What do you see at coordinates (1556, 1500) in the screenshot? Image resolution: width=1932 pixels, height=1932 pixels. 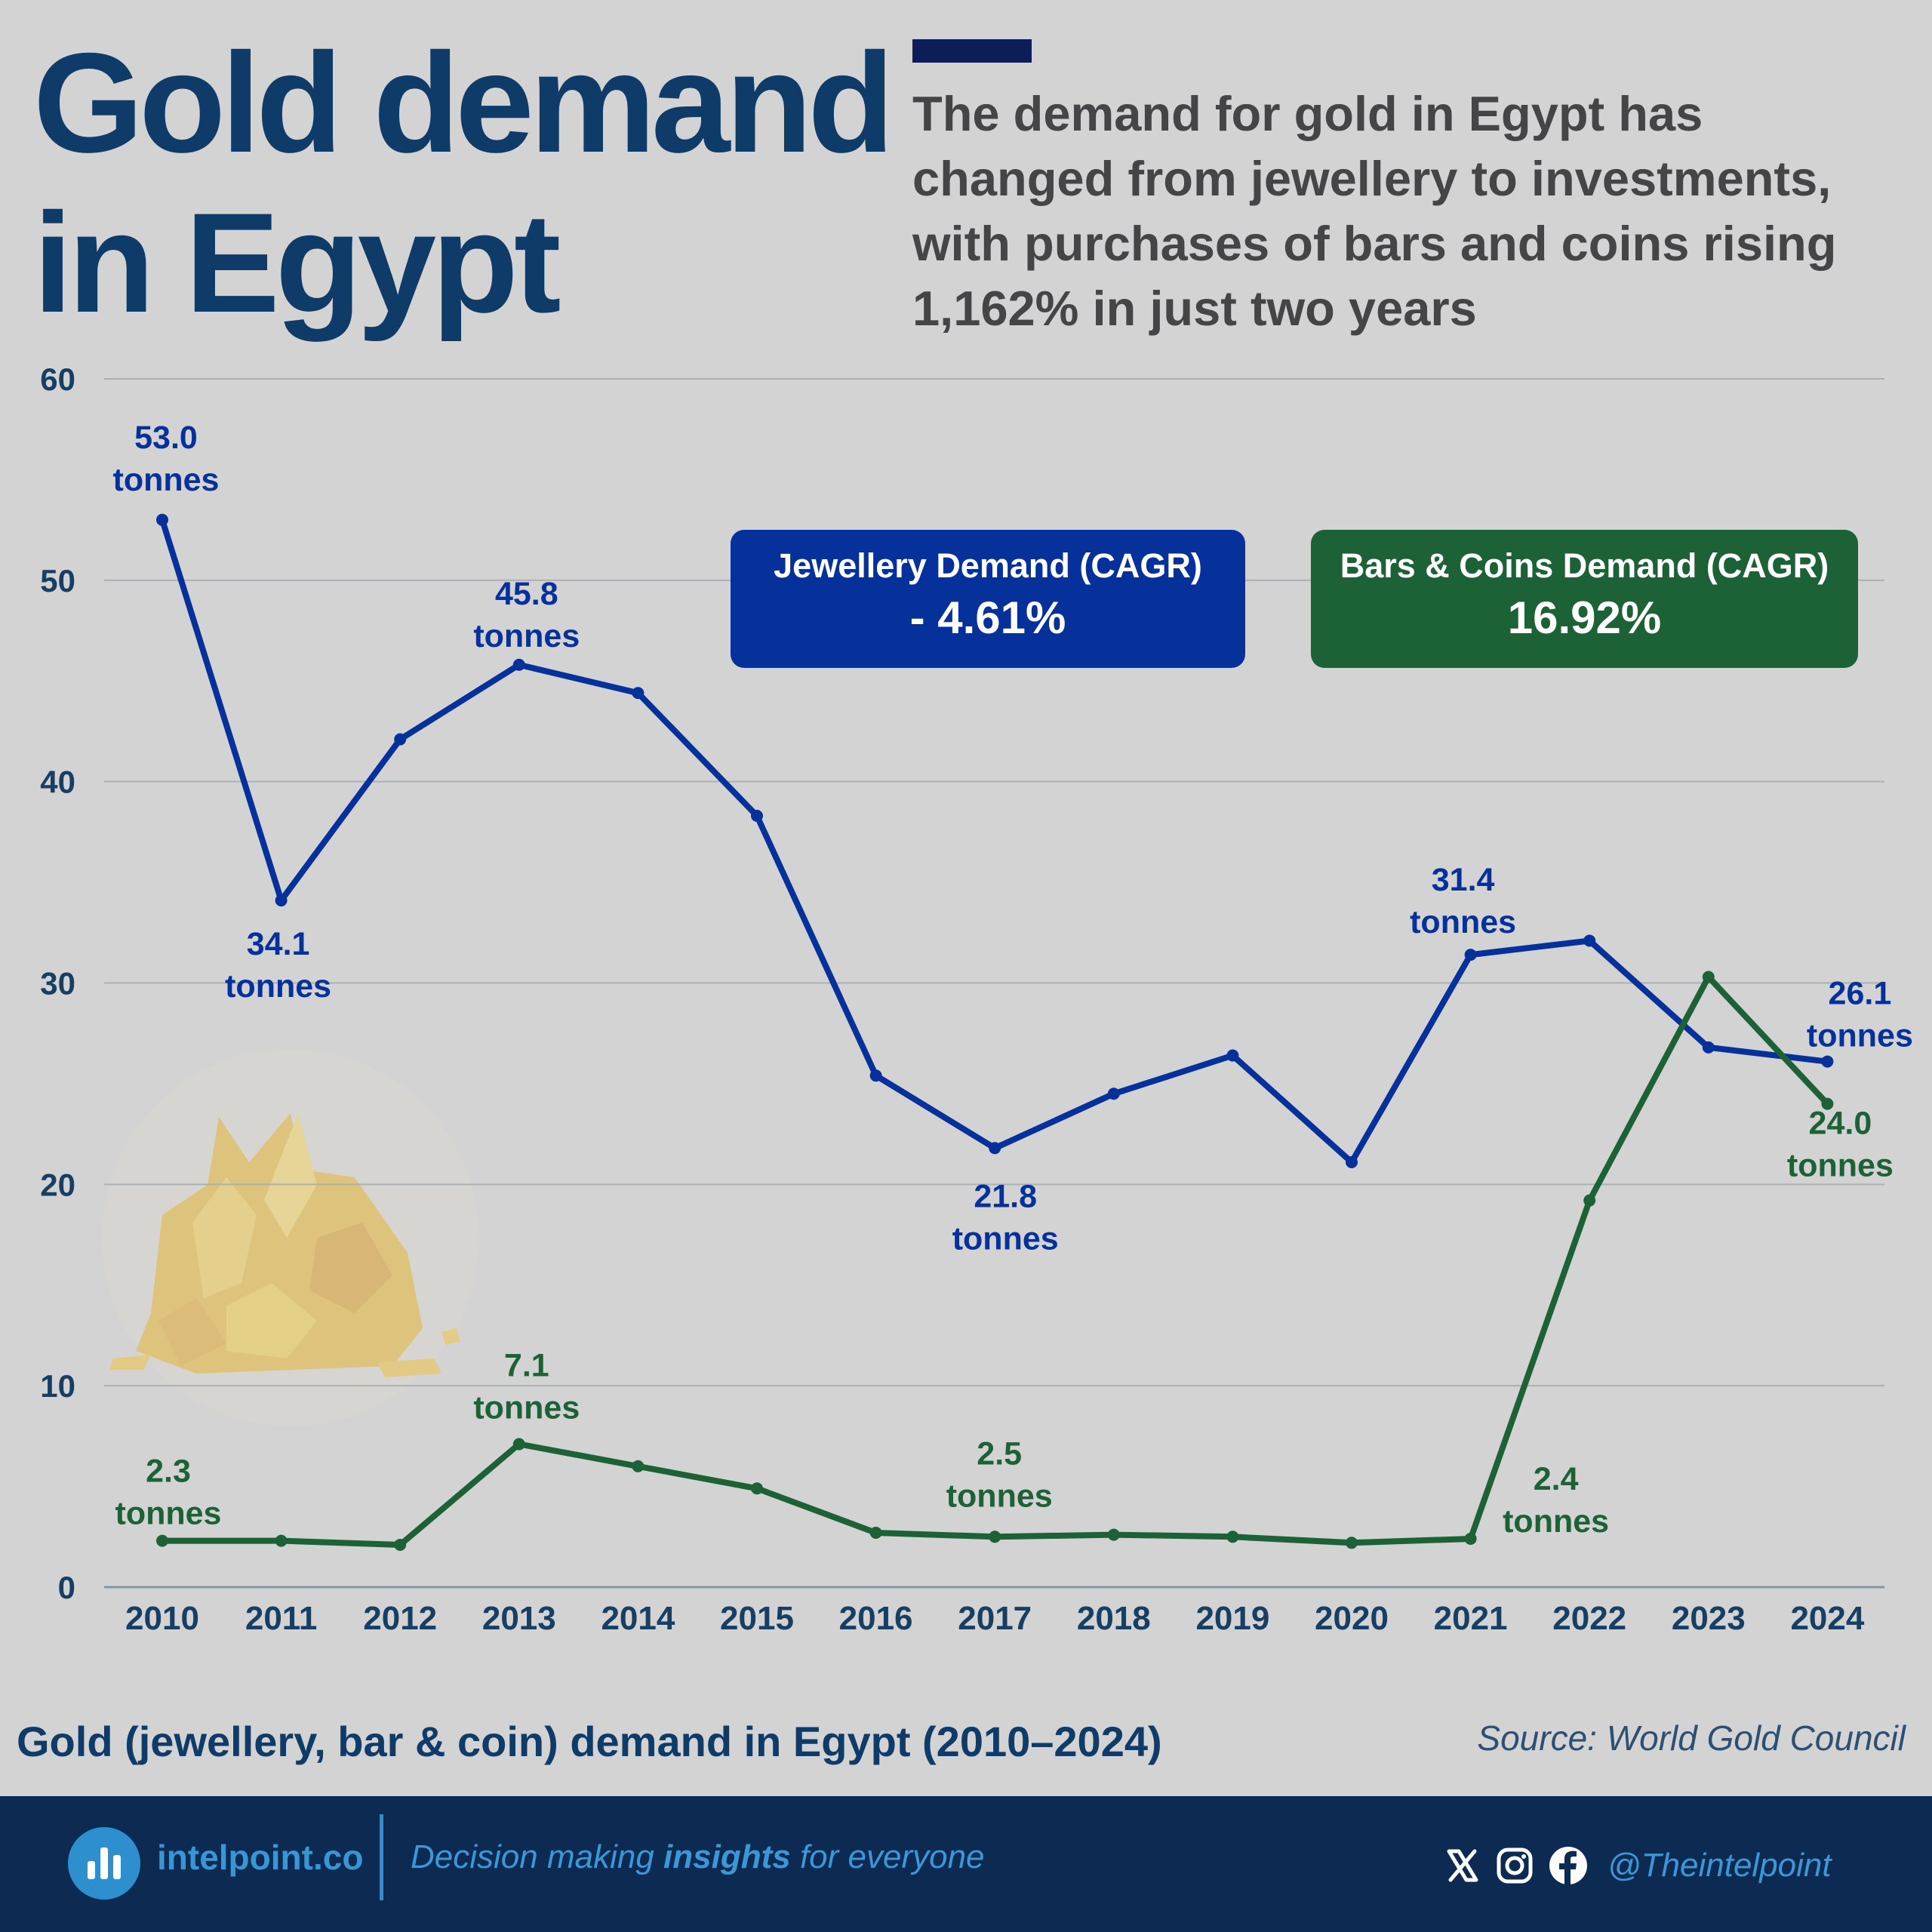 I see `data-label: 2.4 tonnes` at bounding box center [1556, 1500].